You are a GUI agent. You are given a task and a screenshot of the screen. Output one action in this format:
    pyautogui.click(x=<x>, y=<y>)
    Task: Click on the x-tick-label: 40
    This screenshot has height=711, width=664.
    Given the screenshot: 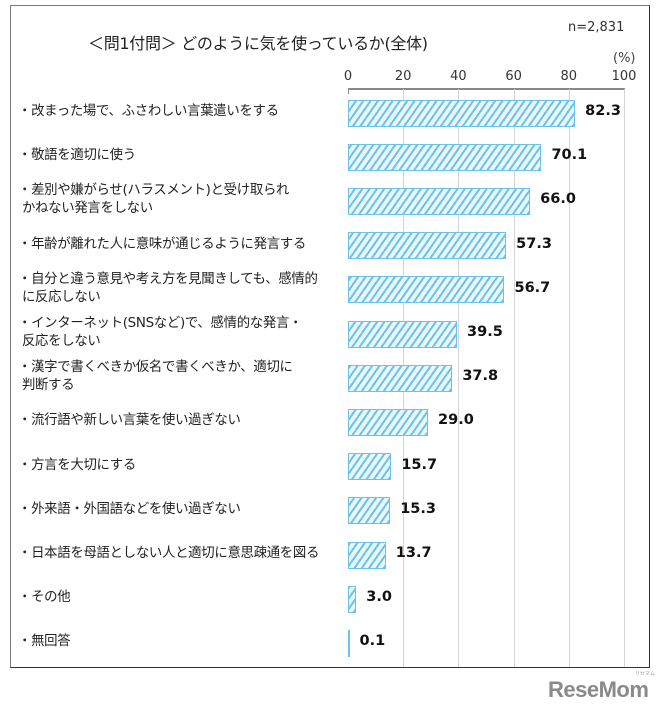 What is the action you would take?
    pyautogui.click(x=458, y=76)
    